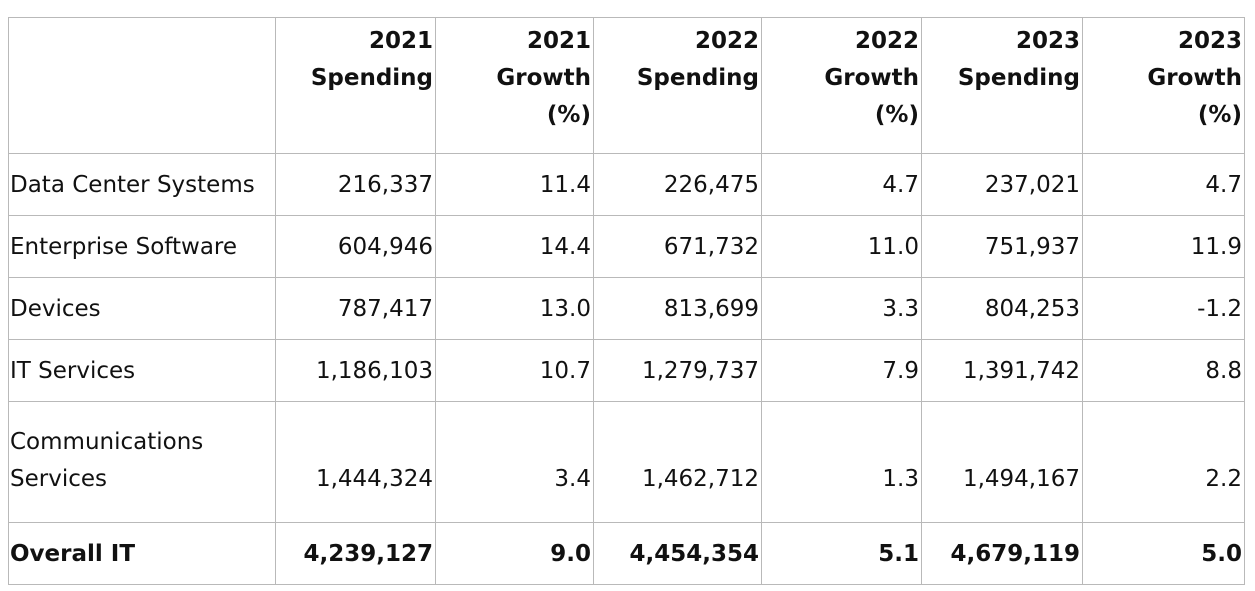 This screenshot has height=591, width=1255. Describe the element at coordinates (1163, 553) in the screenshot. I see `table-cell: 5.0` at that location.